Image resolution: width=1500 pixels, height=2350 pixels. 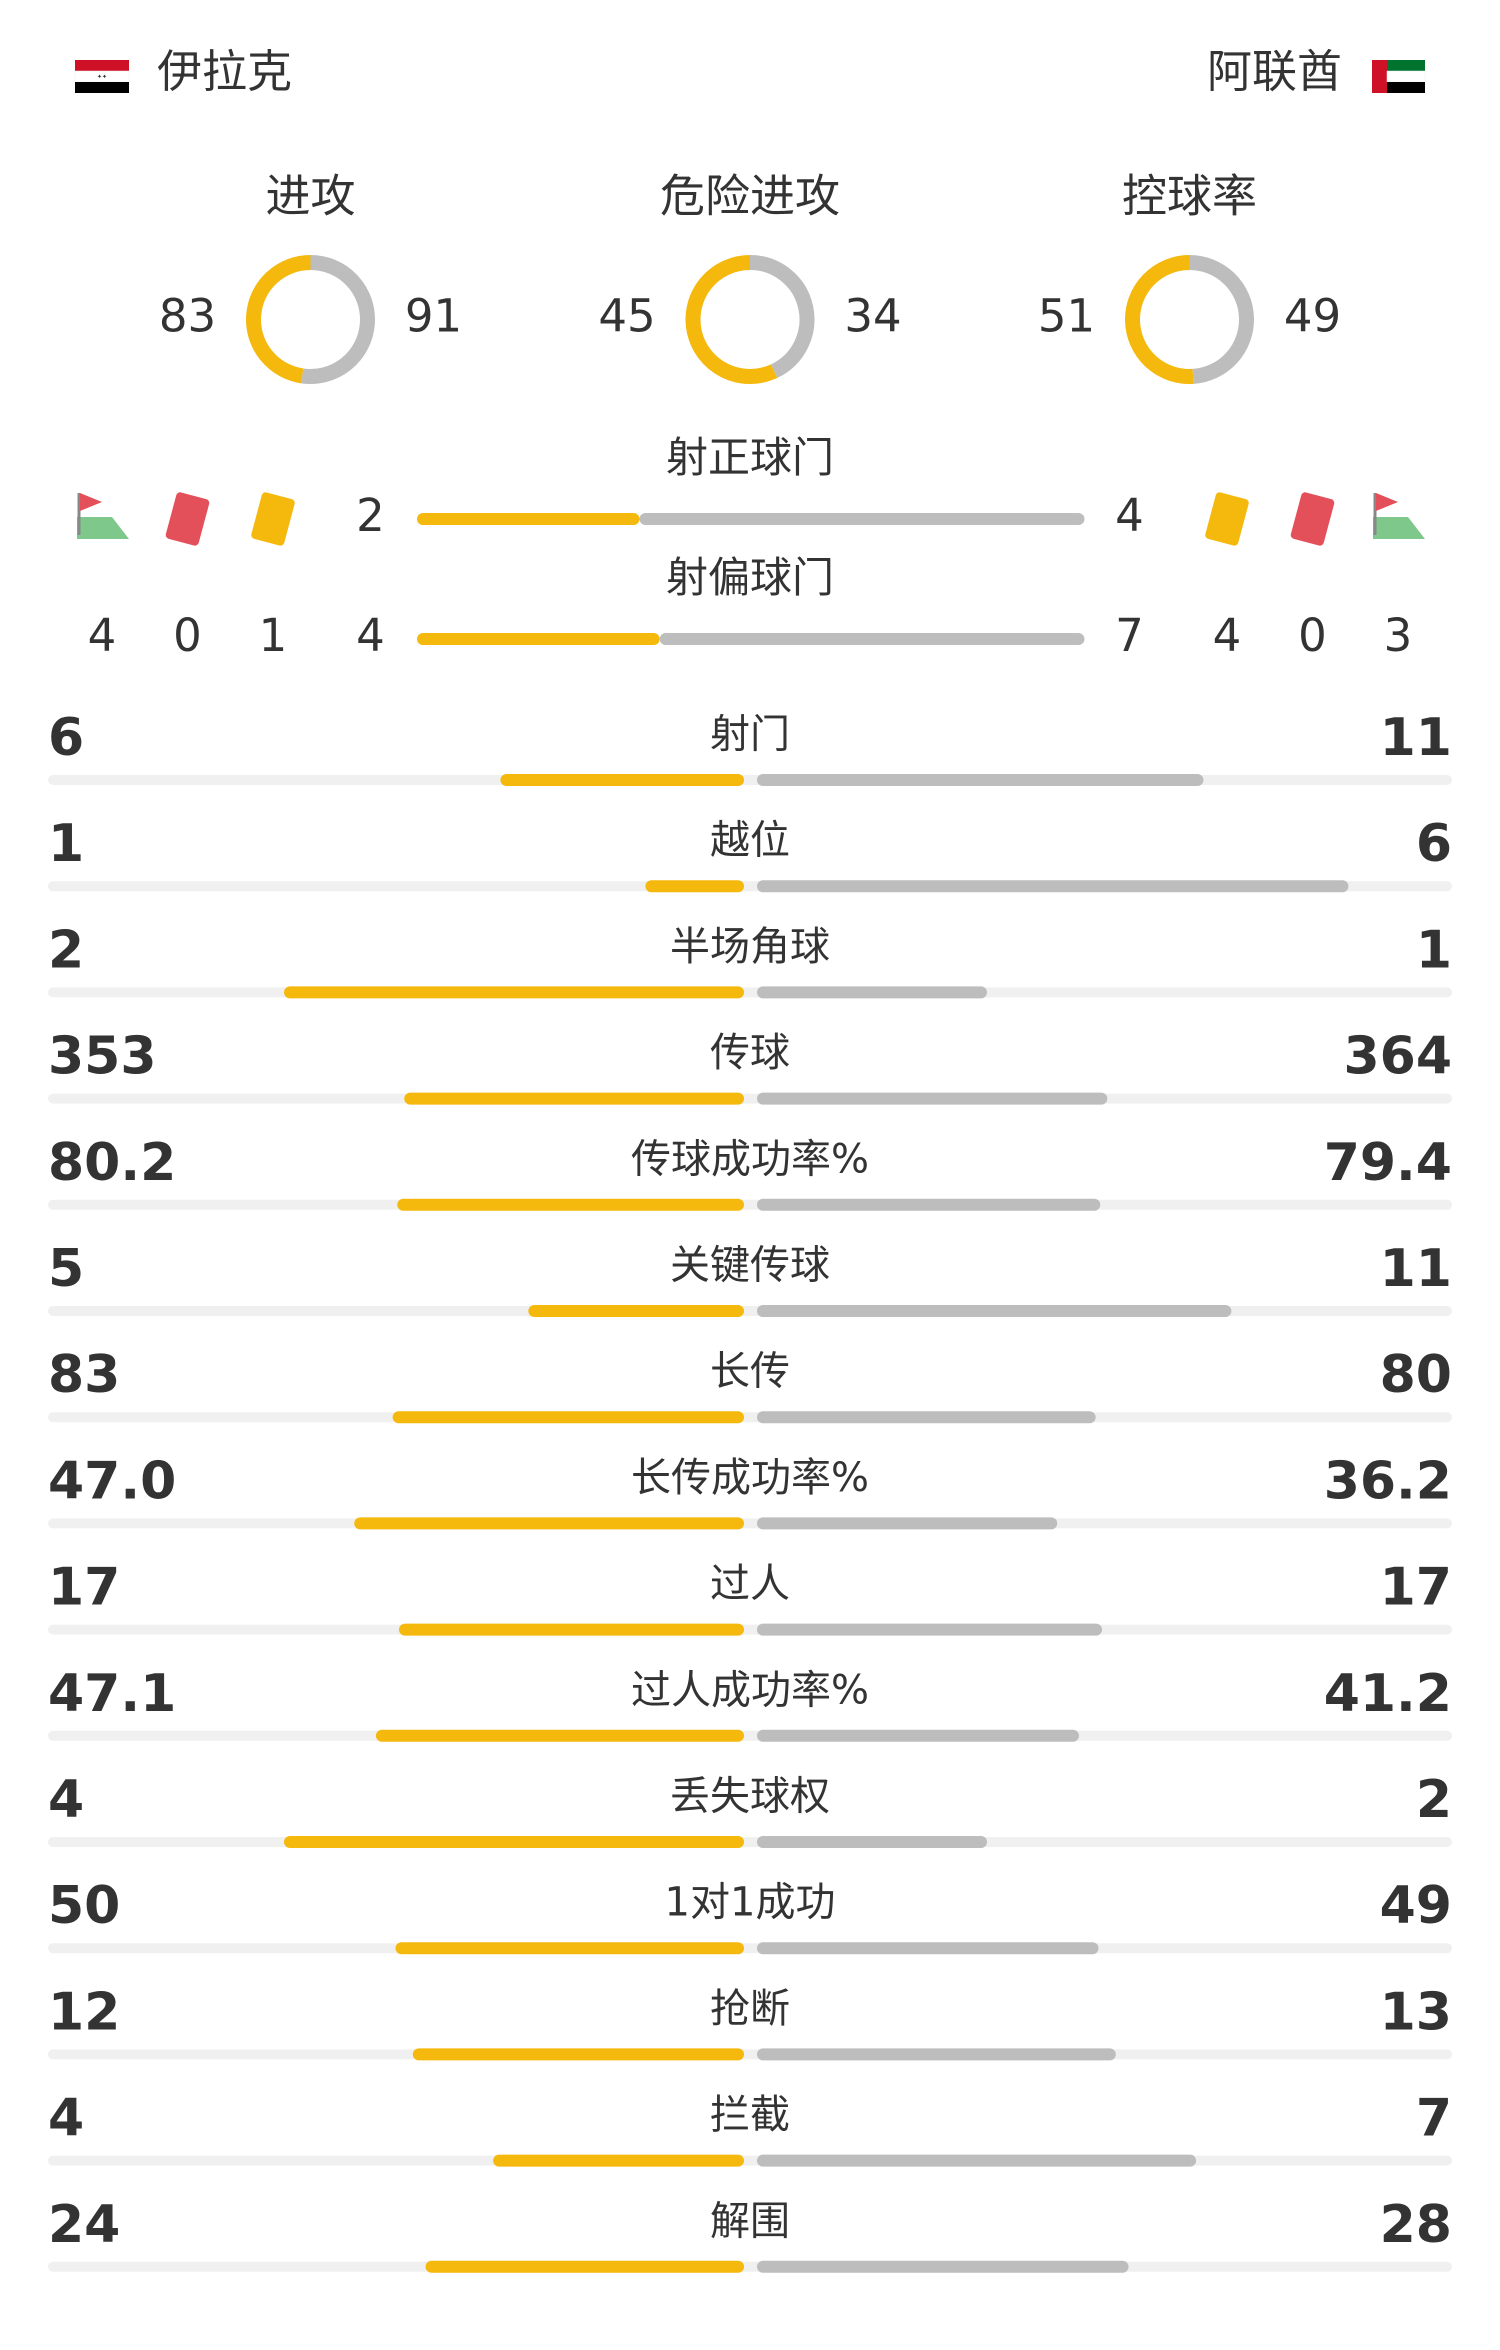 What do you see at coordinates (750, 196) in the screenshot?
I see `donut-label: 危险进攻` at bounding box center [750, 196].